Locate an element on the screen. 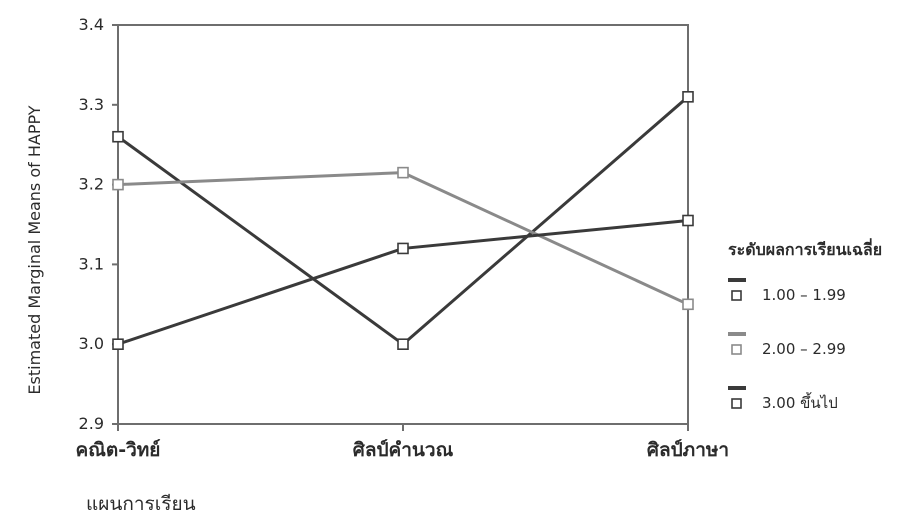 The image size is (918, 530). y-tick-label: 3.2 is located at coordinates (91, 184).